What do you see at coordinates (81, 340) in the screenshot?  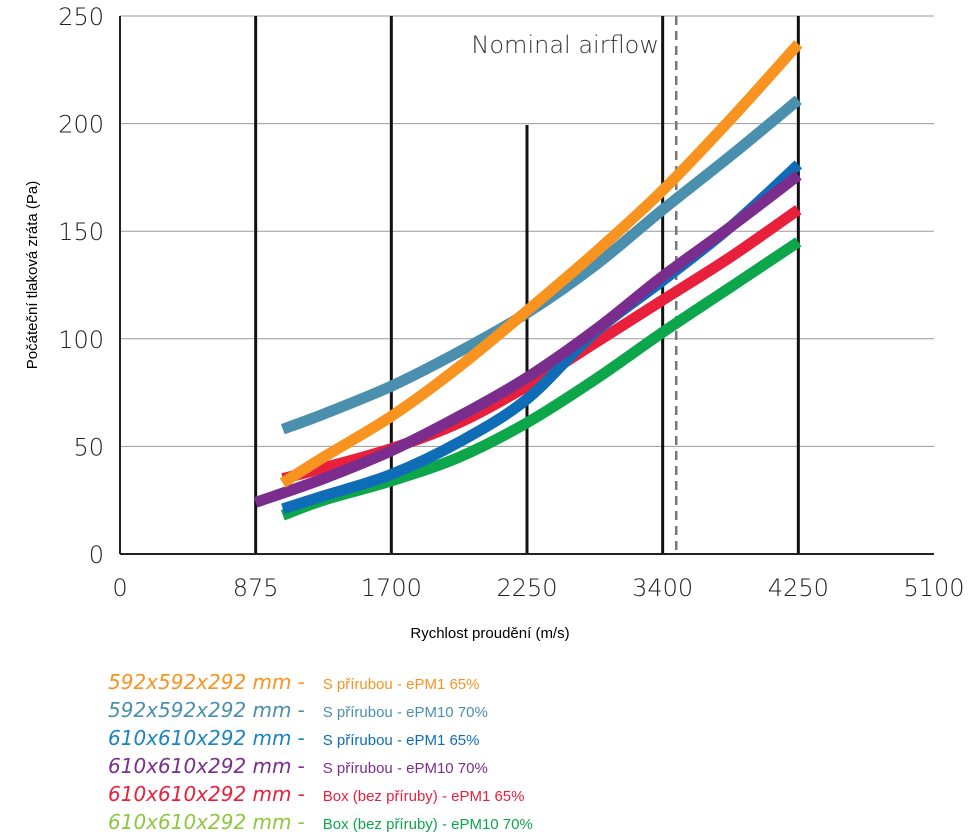 I see `y-tick-label: 100` at bounding box center [81, 340].